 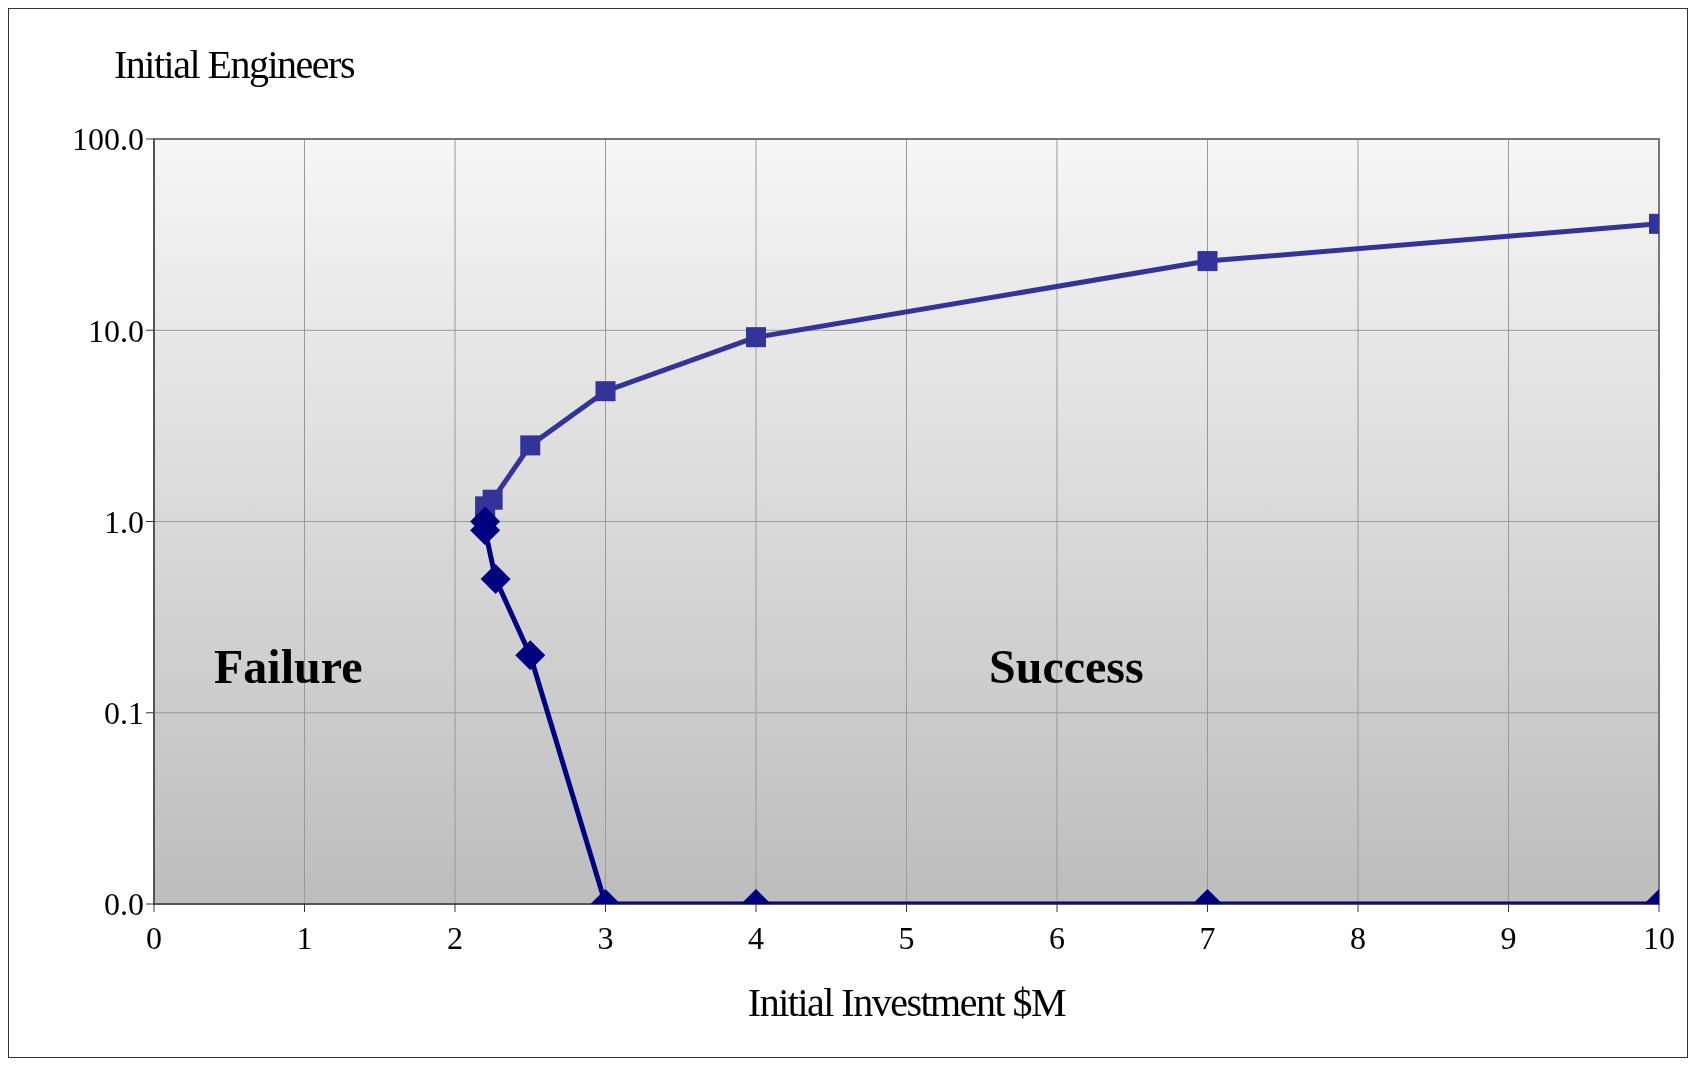 What do you see at coordinates (756, 937) in the screenshot?
I see `x-tick-label: 4` at bounding box center [756, 937].